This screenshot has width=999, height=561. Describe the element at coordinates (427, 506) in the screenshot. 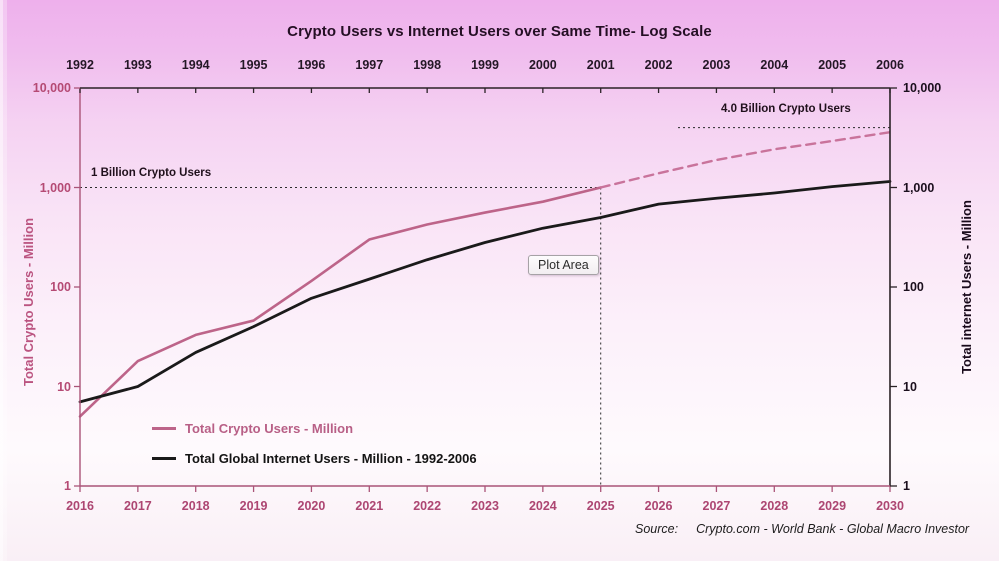

I see `x-tick-bottom-2022: 2022` at that location.